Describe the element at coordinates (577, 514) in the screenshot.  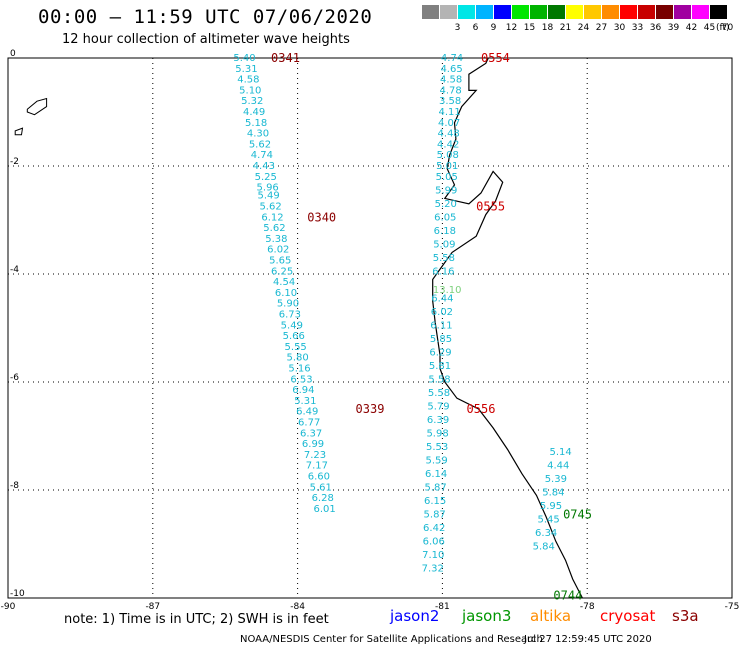
I see `pass-time-label: 0745` at that location.